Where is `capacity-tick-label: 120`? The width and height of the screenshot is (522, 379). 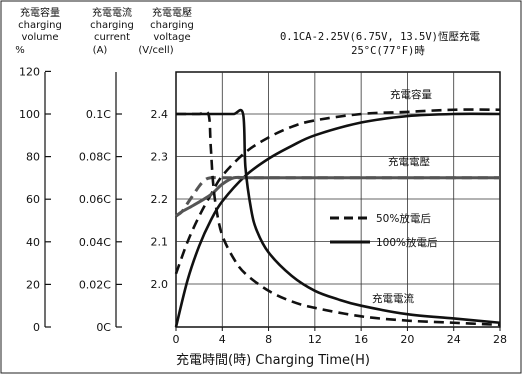 capacity-tick-label: 120 is located at coordinates (29, 71).